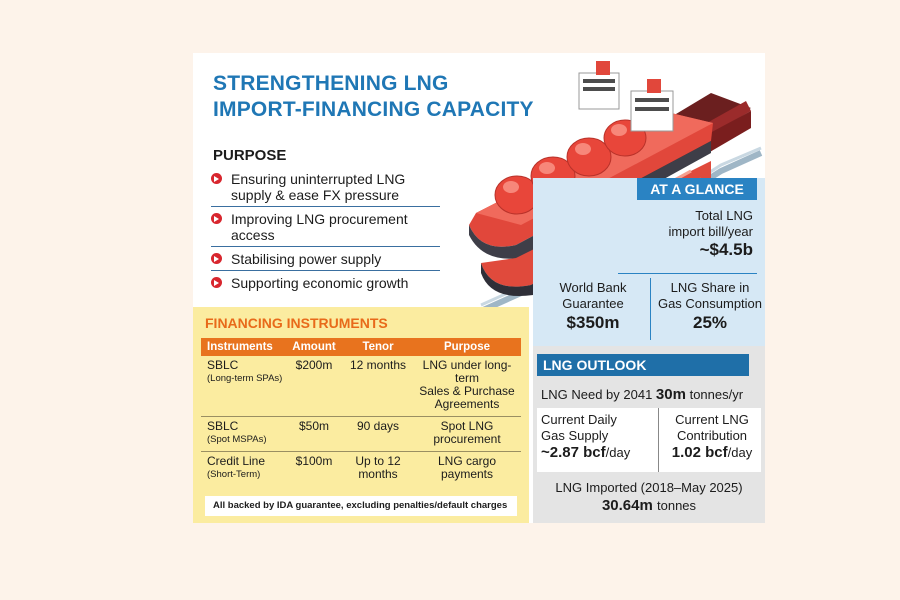 Image resolution: width=900 pixels, height=600 pixels. I want to click on stat-label: Contribution, so click(712, 435).